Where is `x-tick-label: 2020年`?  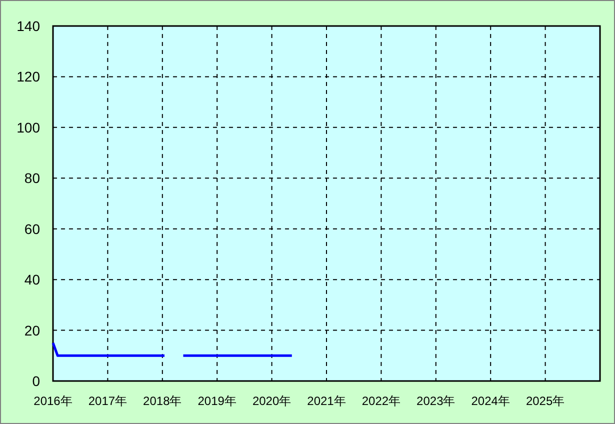 x-tick-label: 2020年 is located at coordinates (272, 401).